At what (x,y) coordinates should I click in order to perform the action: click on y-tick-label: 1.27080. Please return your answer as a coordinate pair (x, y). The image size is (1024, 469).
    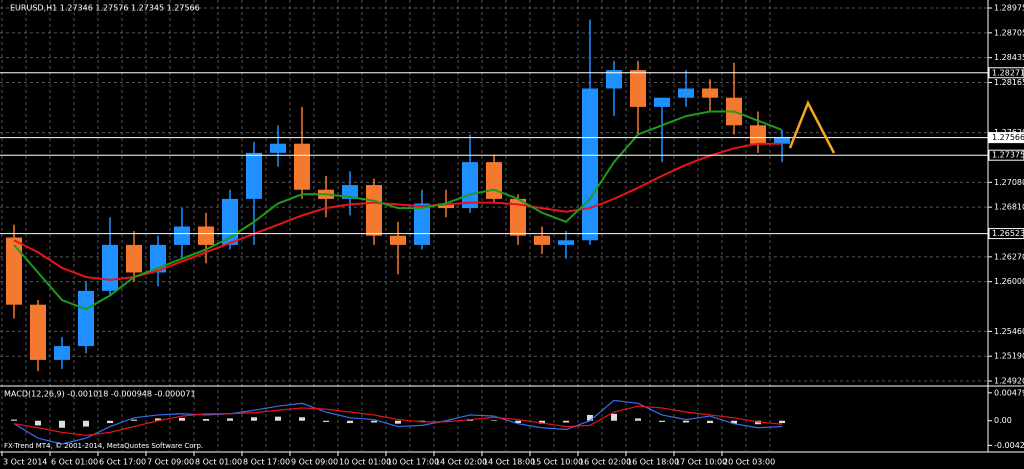
    Looking at the image, I should click on (1009, 182).